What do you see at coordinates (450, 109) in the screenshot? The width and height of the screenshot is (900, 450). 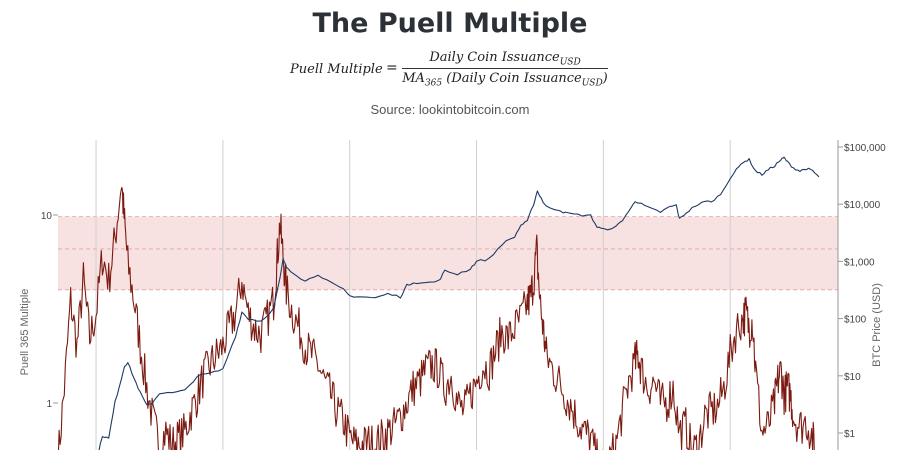 I see `source-caption: Source: lookintobitcoin.com` at bounding box center [450, 109].